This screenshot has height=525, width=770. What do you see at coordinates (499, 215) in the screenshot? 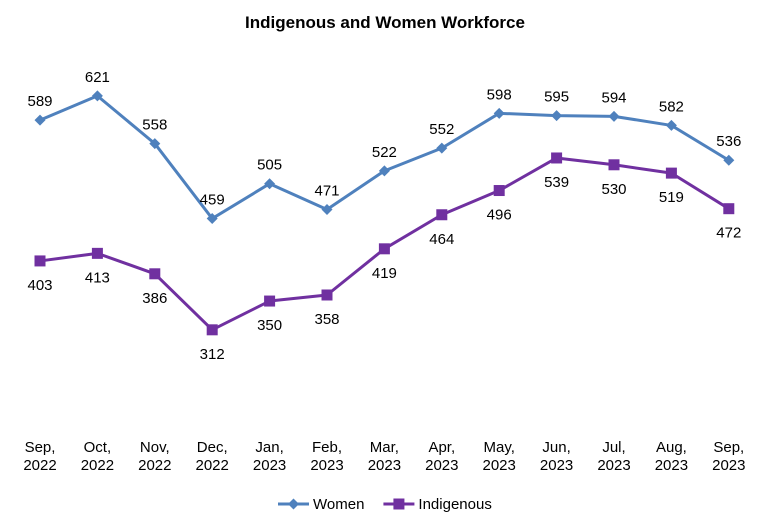
I see `data-label-indigenous: 496` at bounding box center [499, 215].